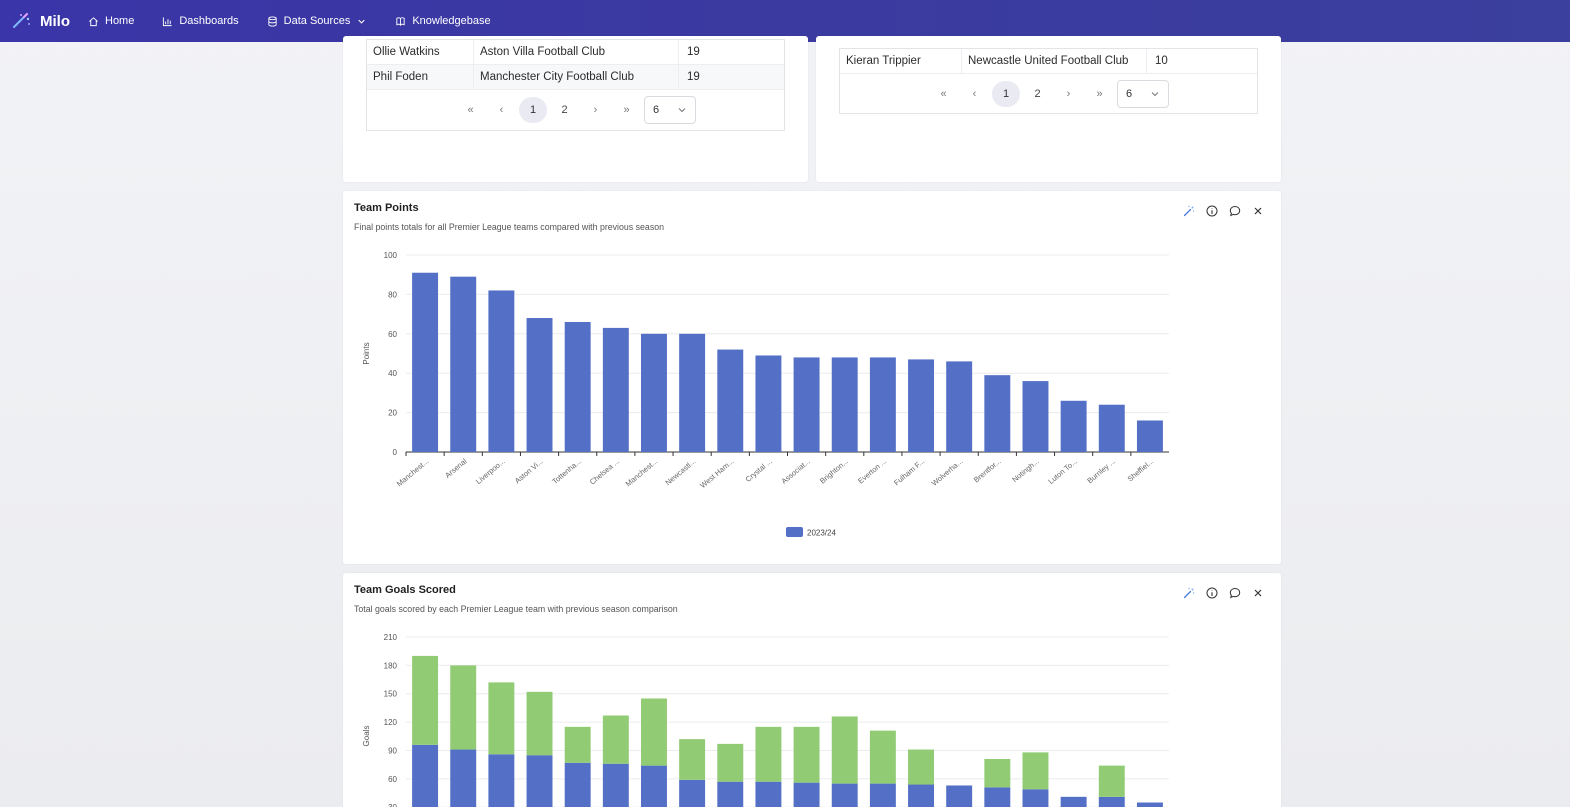 The image size is (1570, 807). I want to click on nav-data-sources-label: Data Sources, so click(317, 21).